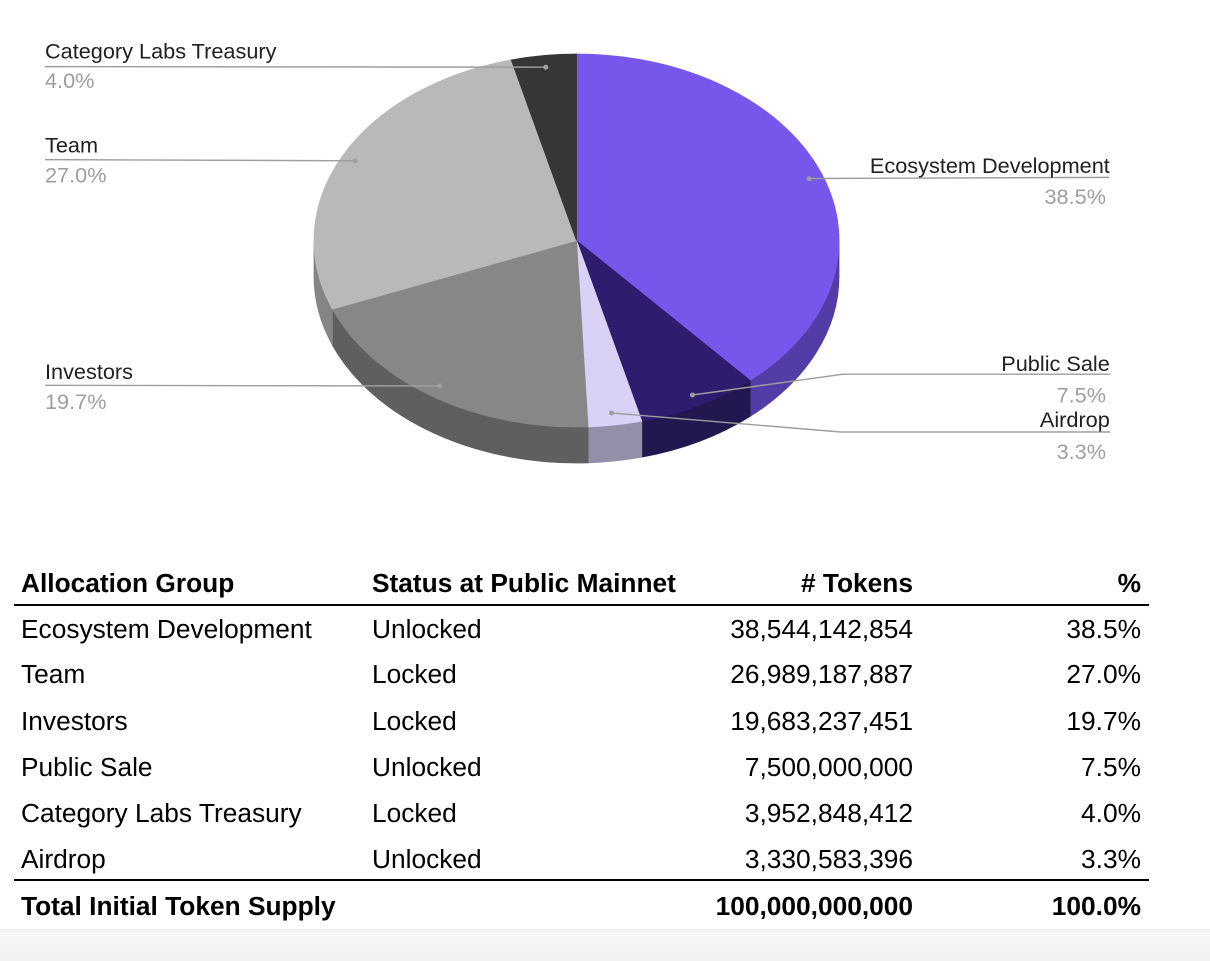 The image size is (1210, 961). I want to click on svg-text: 38.5%, so click(1076, 196).